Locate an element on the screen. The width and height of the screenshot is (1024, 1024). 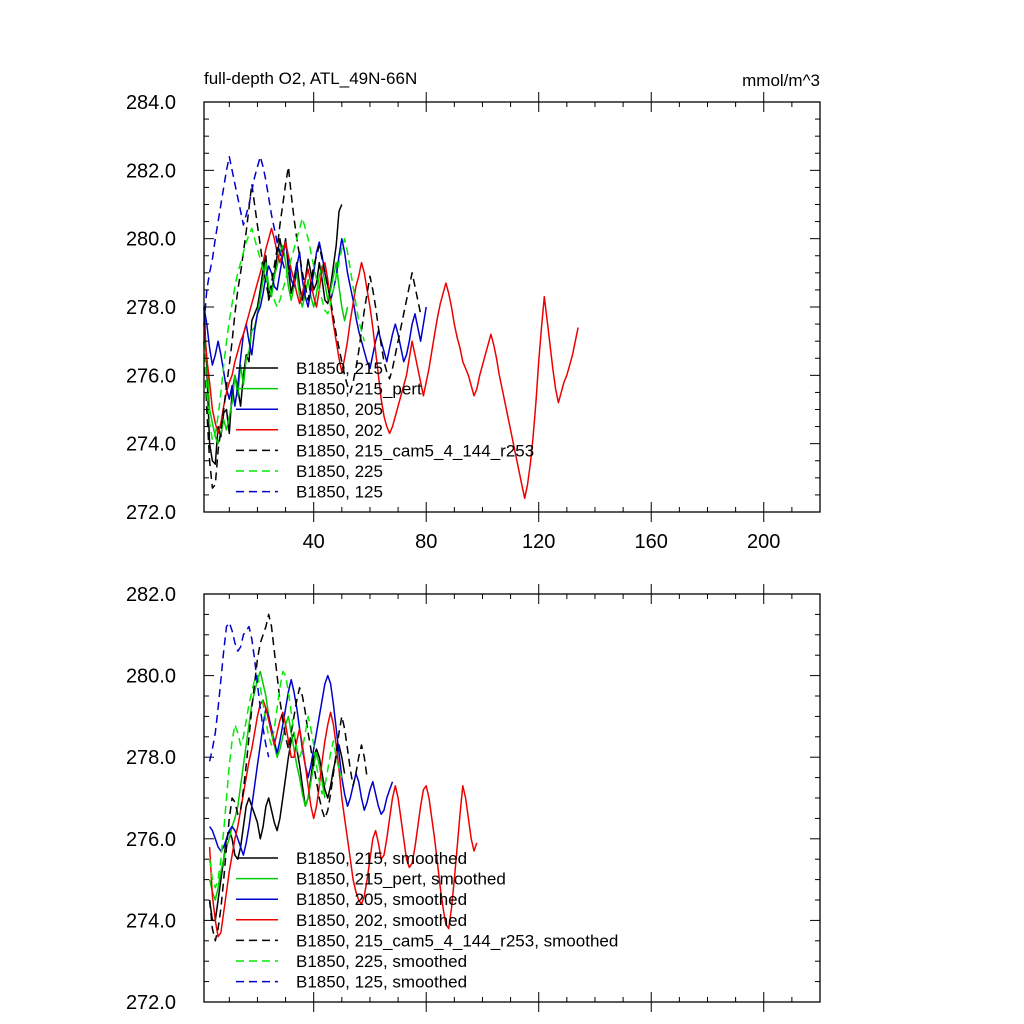
legend-label-1: B1850, 215_pert, smoothed is located at coordinates (401, 879).